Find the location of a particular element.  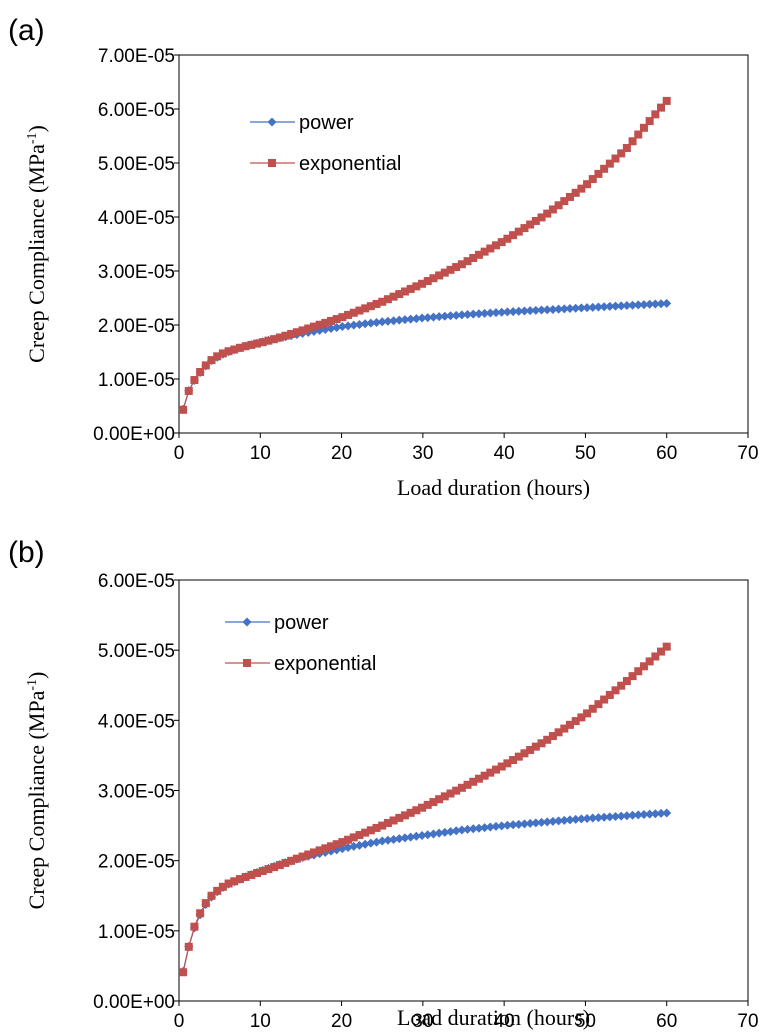

x-tick-label: 0 is located at coordinates (179, 1021).